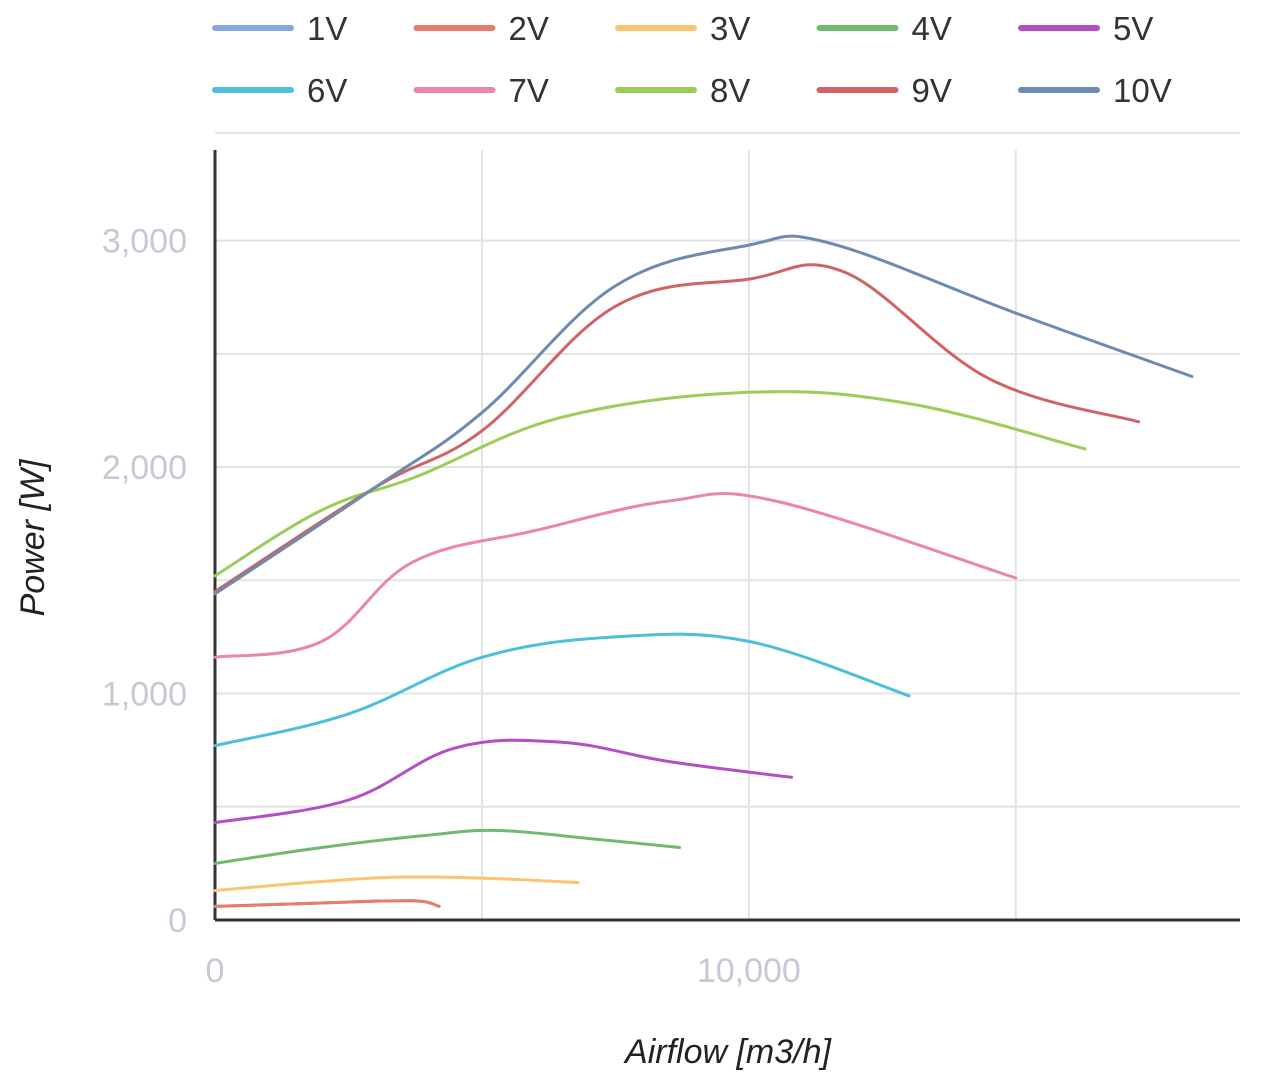  Describe the element at coordinates (503, 781) in the screenshot. I see `series-line-5V` at that location.